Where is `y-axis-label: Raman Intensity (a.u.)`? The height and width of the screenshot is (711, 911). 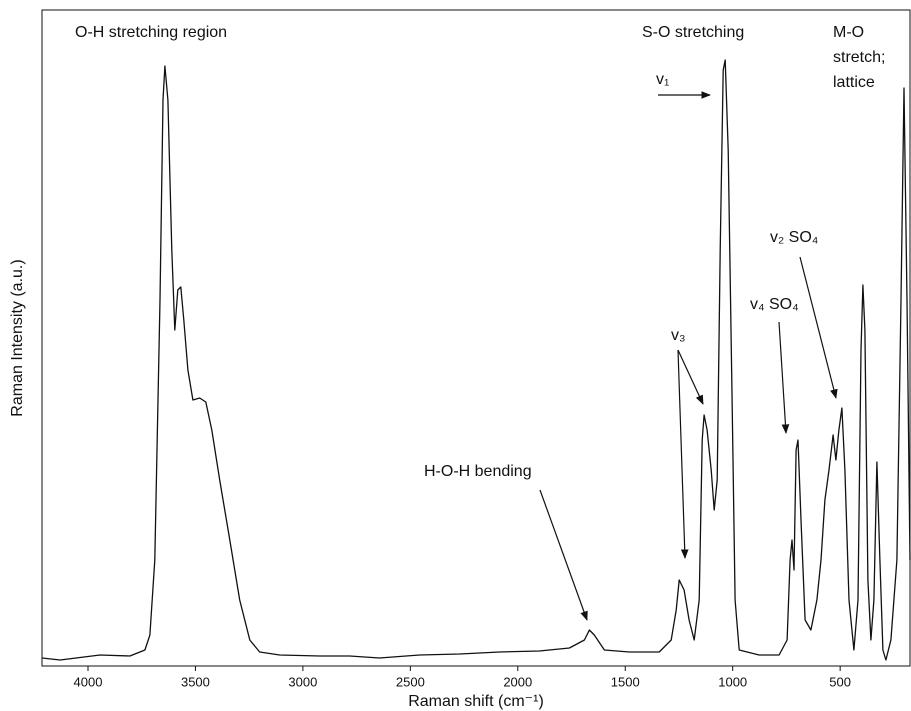
y-axis-label: Raman Intensity (a.u.) is located at coordinates (17, 337).